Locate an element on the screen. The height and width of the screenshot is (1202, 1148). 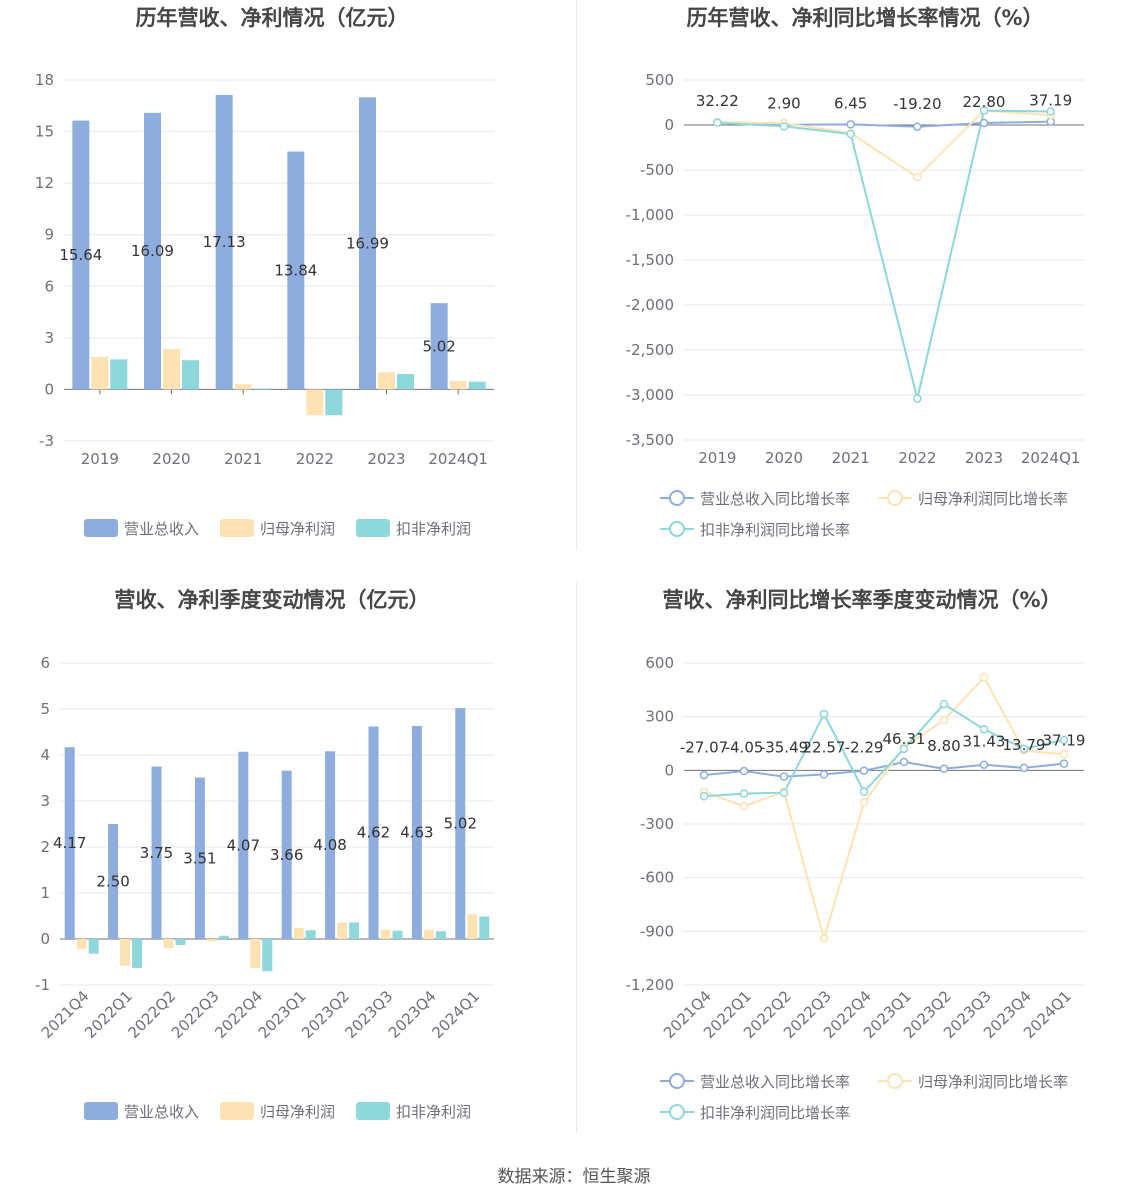
chart-title: 历年营收、净利情况（亿元） is located at coordinates (272, 18).